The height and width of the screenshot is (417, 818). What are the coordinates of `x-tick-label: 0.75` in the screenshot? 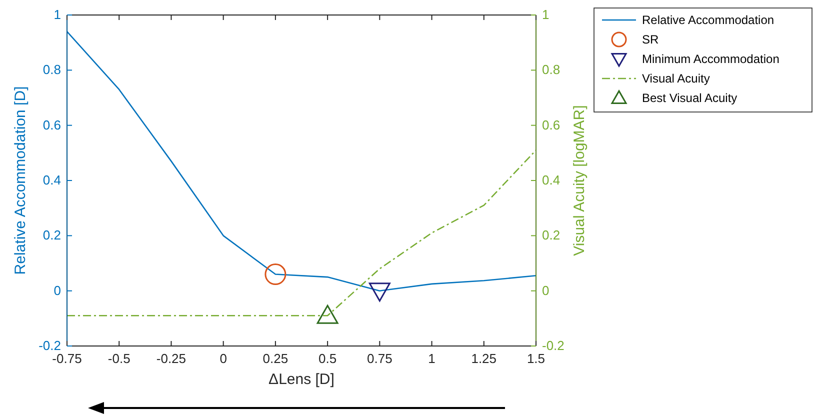 It's located at (379, 358).